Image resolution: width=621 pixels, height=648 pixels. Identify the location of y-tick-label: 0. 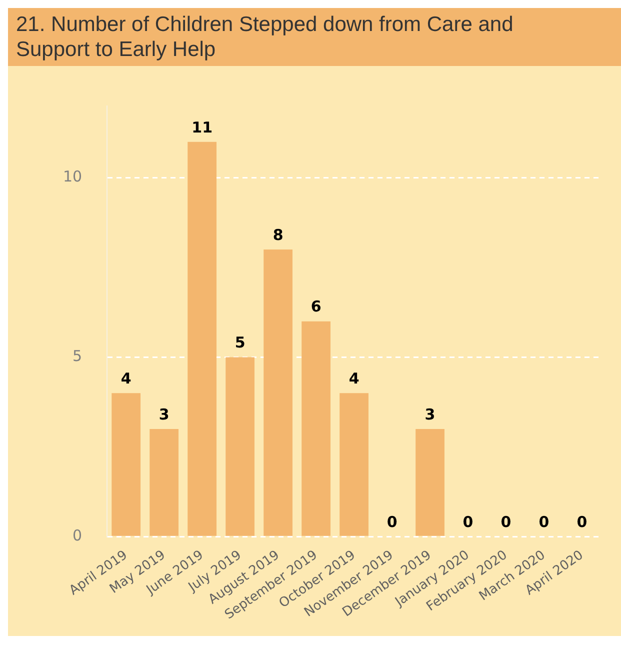
(77, 535).